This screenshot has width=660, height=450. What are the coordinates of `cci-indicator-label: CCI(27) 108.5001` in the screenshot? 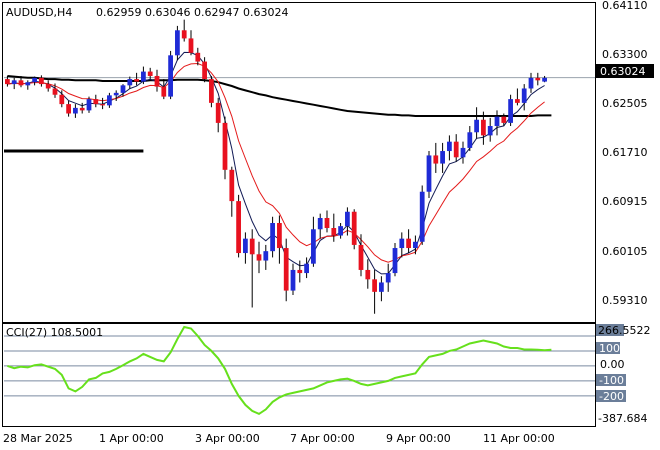 It's located at (54, 332).